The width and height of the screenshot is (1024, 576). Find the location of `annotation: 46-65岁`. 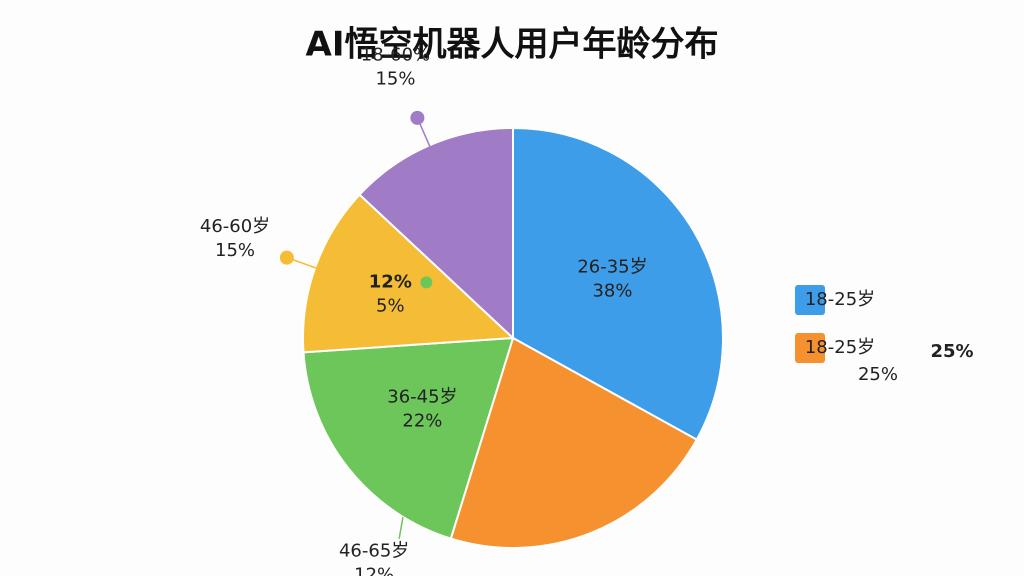

annotation: 46-65岁 is located at coordinates (374, 551).